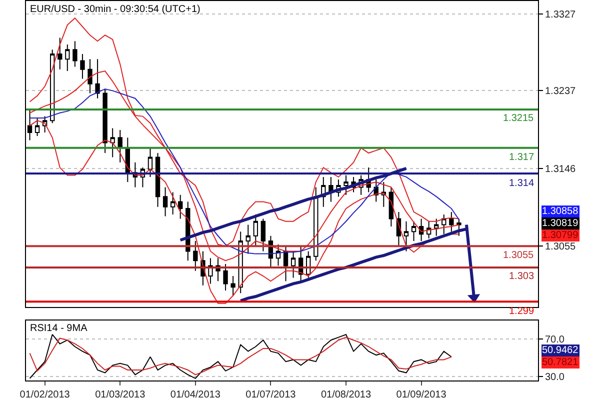 This screenshot has width=590, height=400. Describe the element at coordinates (271, 394) in the screenshot. I see `x-tick-label: 01/07/2013` at that location.